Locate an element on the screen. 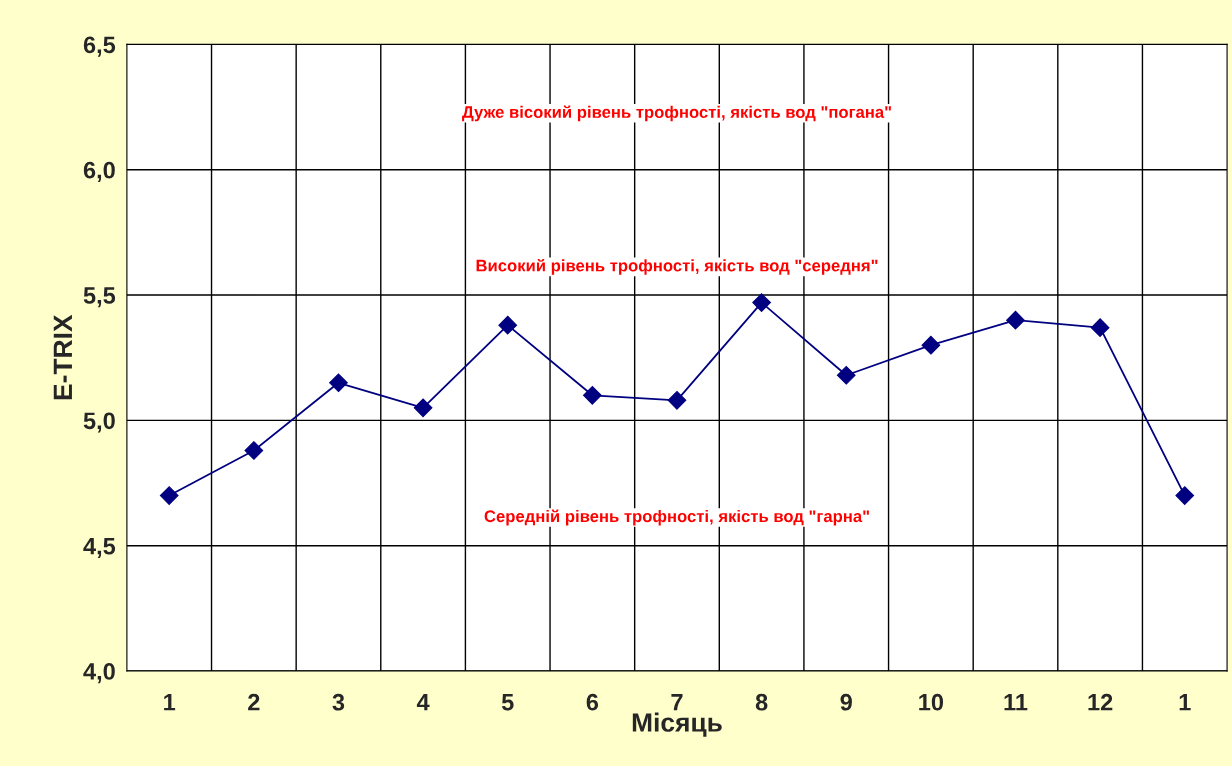  y-tick-label: 5,5 is located at coordinates (99, 297).